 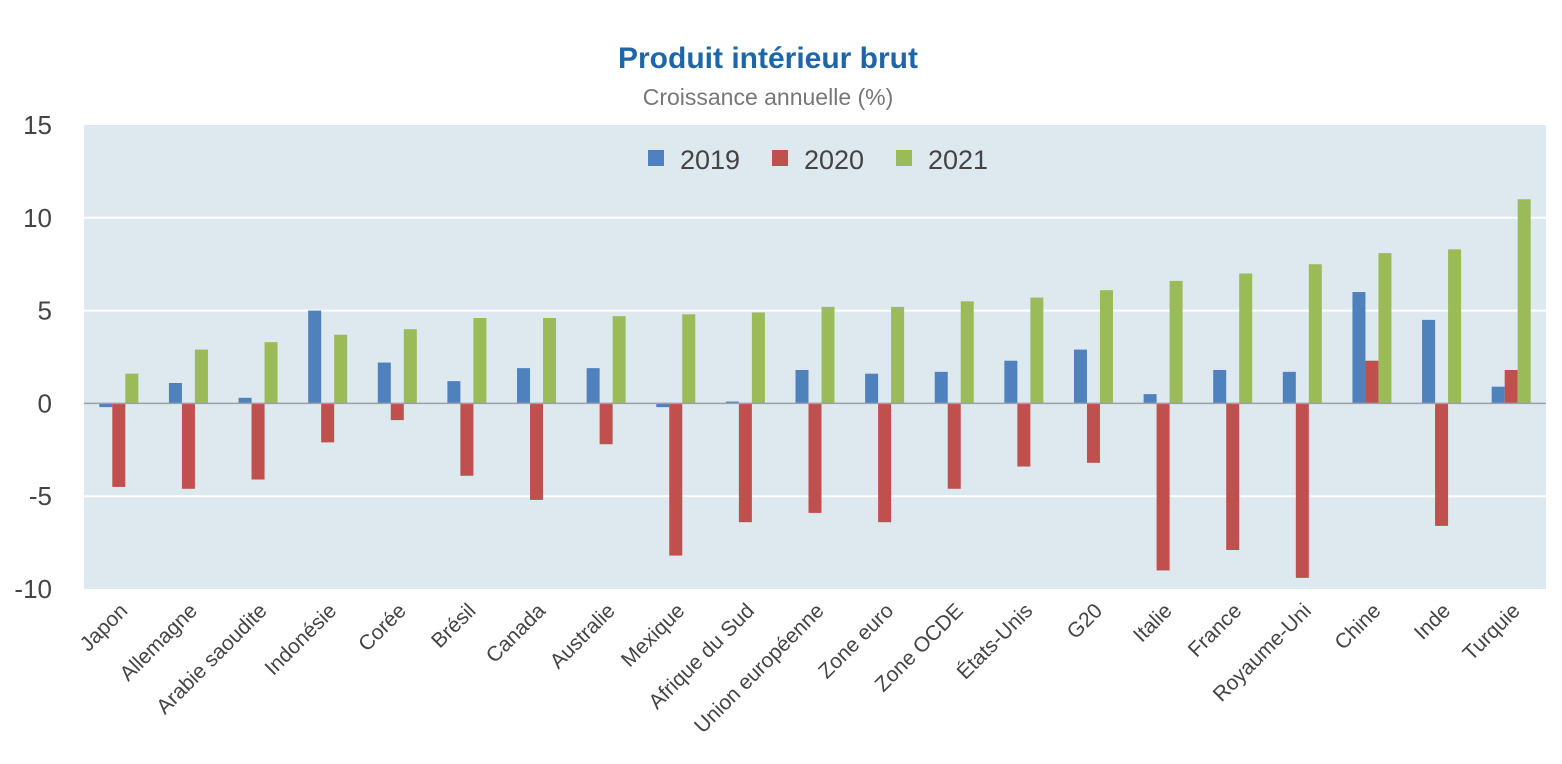 What do you see at coordinates (780, 158) in the screenshot?
I see `legend-swatch-2020` at bounding box center [780, 158].